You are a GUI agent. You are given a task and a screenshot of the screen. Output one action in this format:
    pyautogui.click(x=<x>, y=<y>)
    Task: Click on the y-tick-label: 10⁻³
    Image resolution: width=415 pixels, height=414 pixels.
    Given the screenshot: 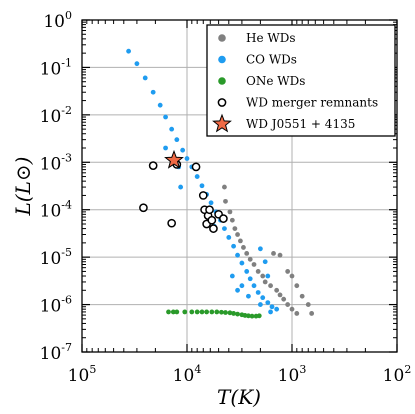 What is the action you would take?
    pyautogui.click(x=56, y=162)
    